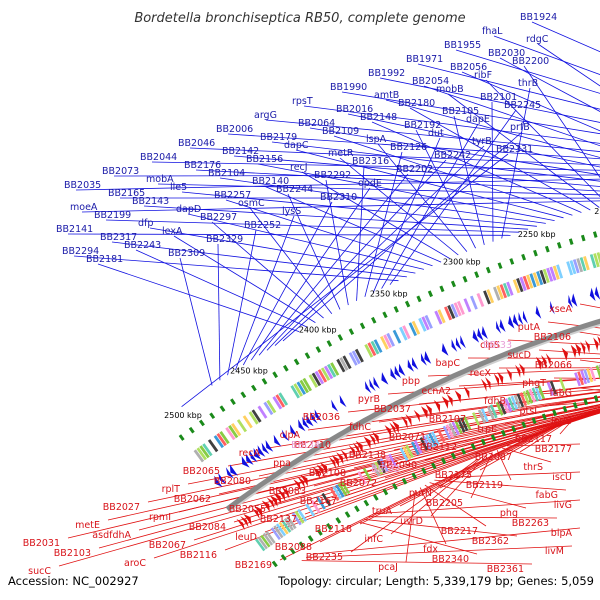 The width and height of the screenshot is (600, 600). What do you see at coordinates (373, 539) in the screenshot?
I see `reverse-gene-label: infC` at bounding box center [373, 539].